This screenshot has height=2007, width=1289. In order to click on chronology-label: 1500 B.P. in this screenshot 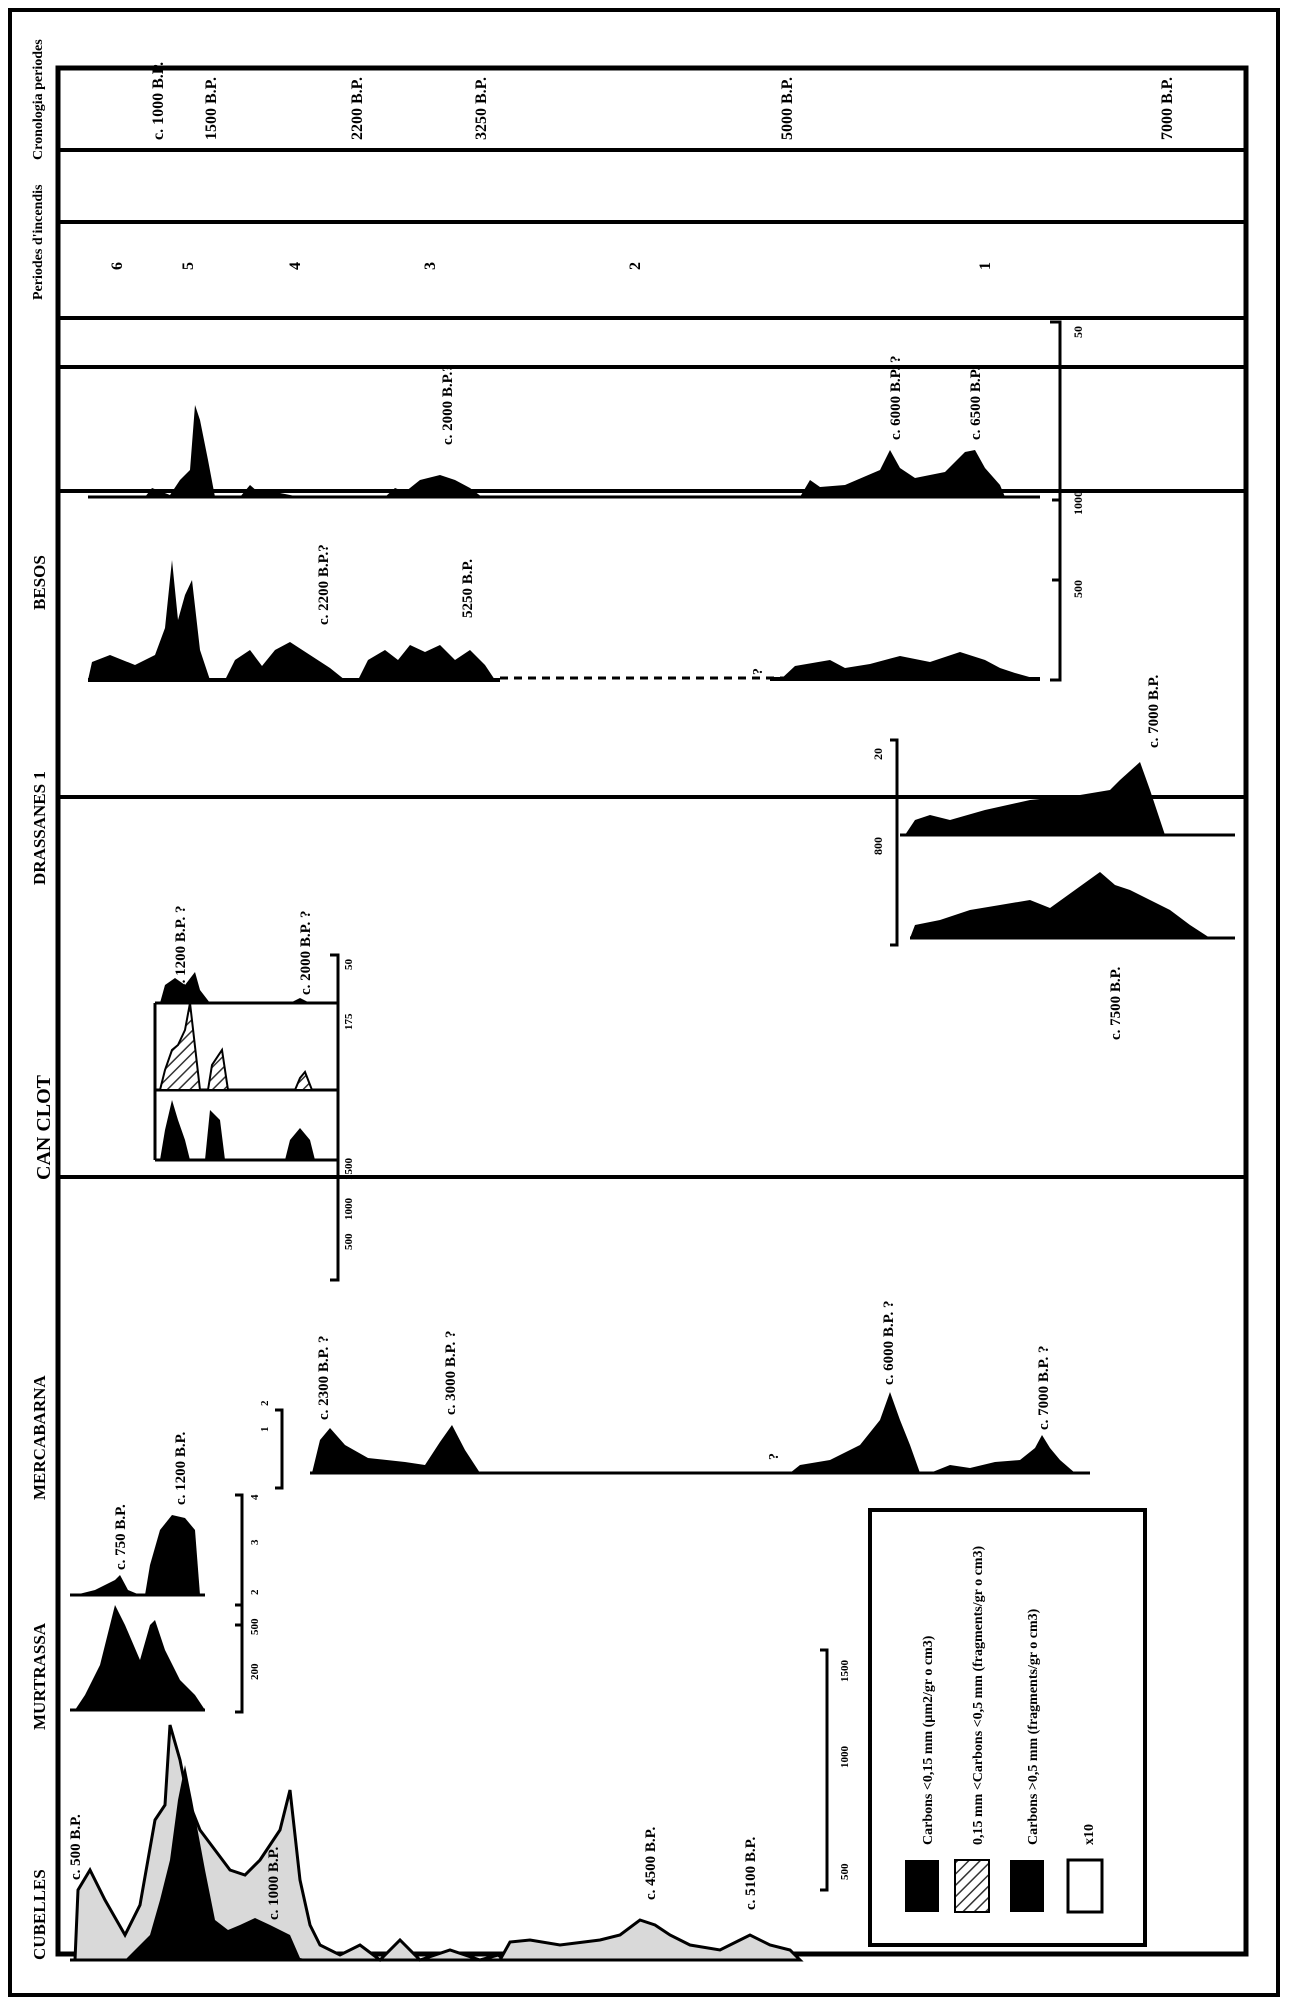, I will do `click(211, 108)`.